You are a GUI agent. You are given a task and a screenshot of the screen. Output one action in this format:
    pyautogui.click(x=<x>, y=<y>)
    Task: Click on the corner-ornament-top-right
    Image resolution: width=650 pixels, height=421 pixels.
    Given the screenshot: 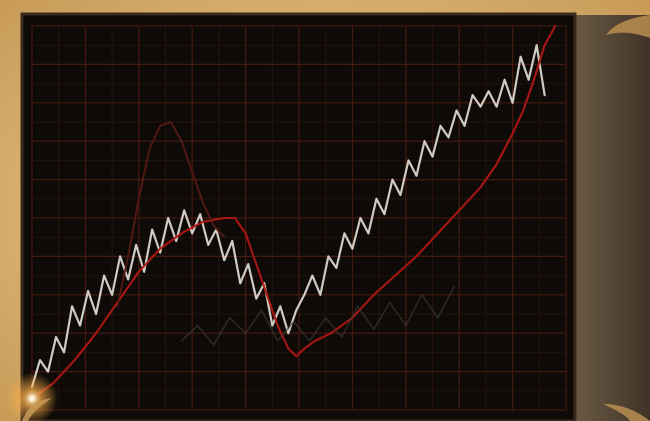 What is the action you would take?
    pyautogui.click(x=628, y=26)
    